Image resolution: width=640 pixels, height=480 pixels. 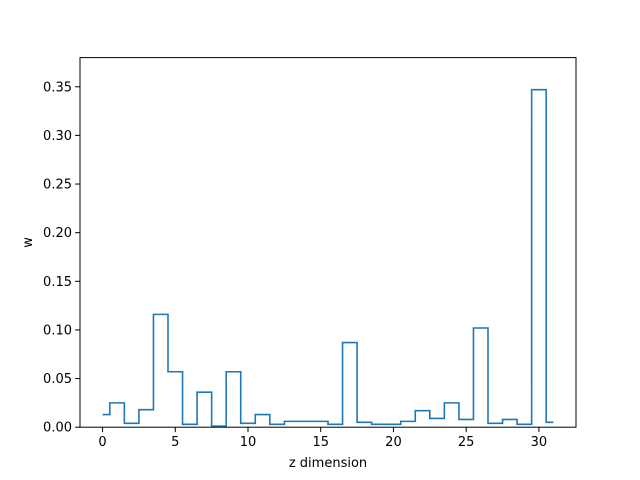 What do you see at coordinates (57, 379) in the screenshot?
I see `y-tick-label: 0.05` at bounding box center [57, 379].